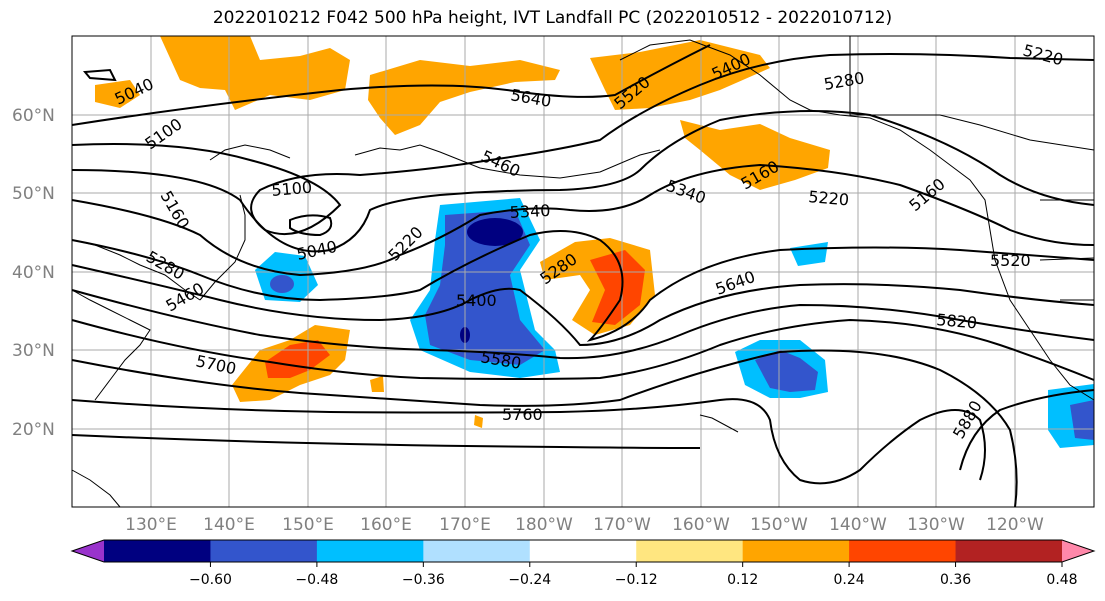 This screenshot has height=601, width=1105. I want to click on colorbar-tick-label: −0.36, so click(423, 580).